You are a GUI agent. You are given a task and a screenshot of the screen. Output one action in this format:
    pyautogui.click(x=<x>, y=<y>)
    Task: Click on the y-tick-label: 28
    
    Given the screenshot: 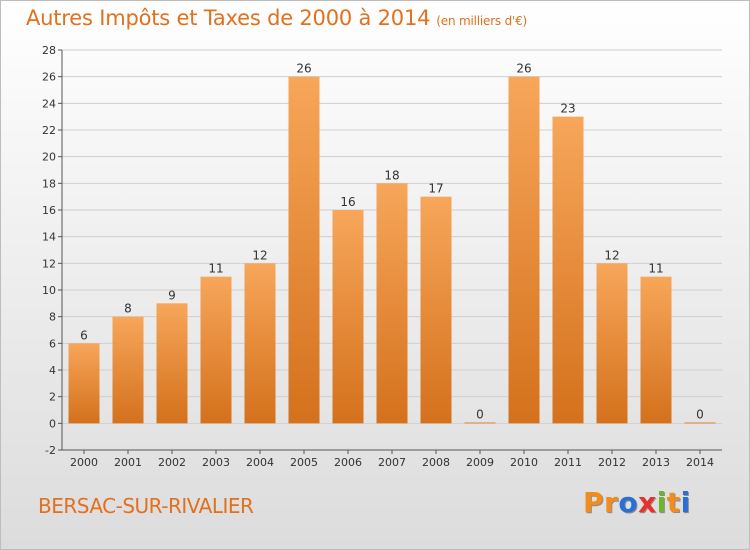 What is the action you would take?
    pyautogui.click(x=49, y=50)
    